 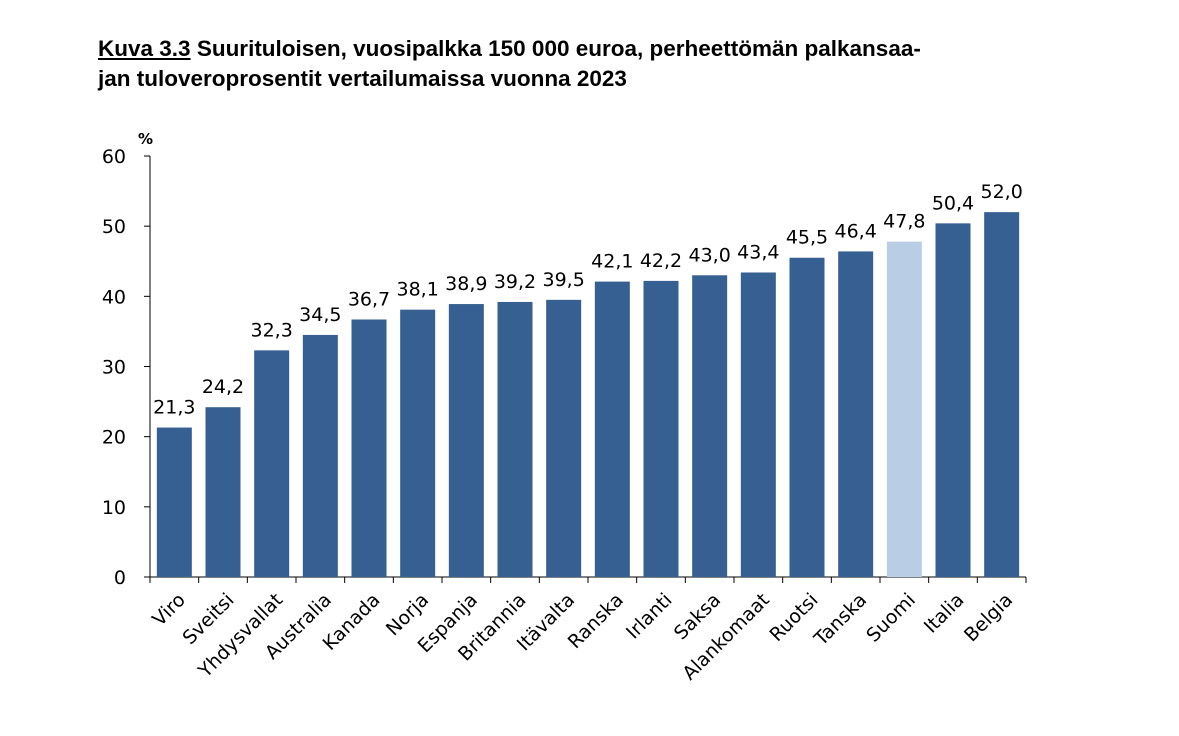 What do you see at coordinates (114, 297) in the screenshot?
I see `y-tick-label: 40` at bounding box center [114, 297].